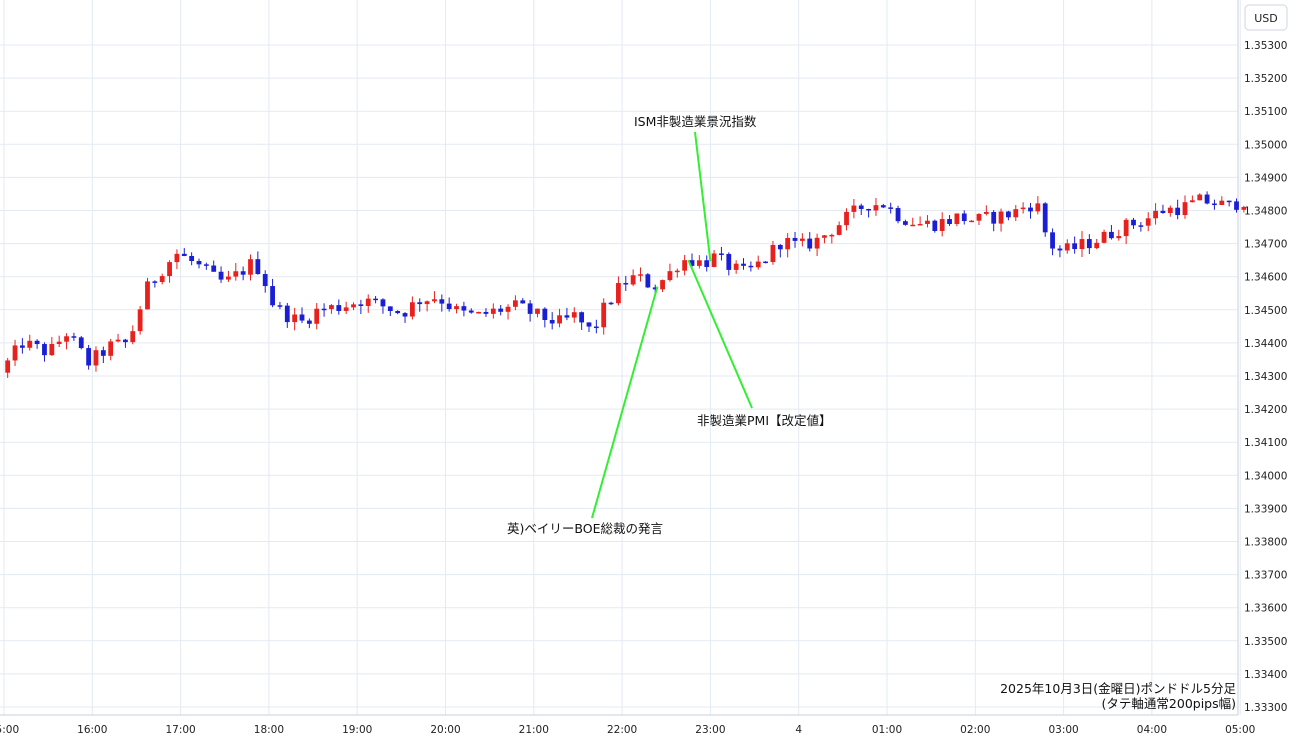 This screenshot has height=745, width=1300. Describe the element at coordinates (1265, 443) in the screenshot. I see `y-tick-label: 1.34100` at that location.